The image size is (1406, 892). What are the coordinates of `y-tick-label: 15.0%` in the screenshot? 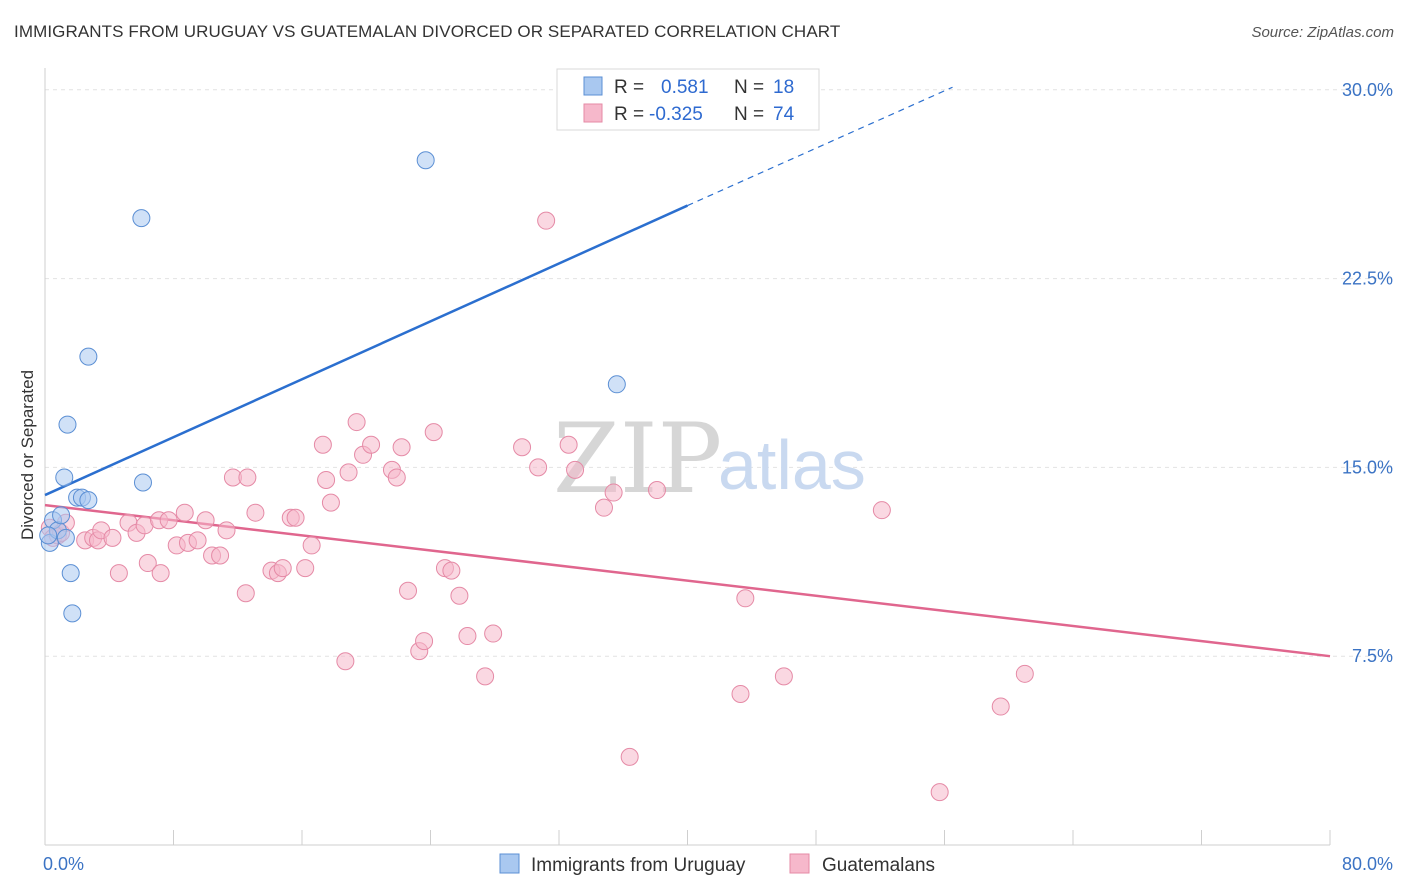 It's located at (1367, 467).